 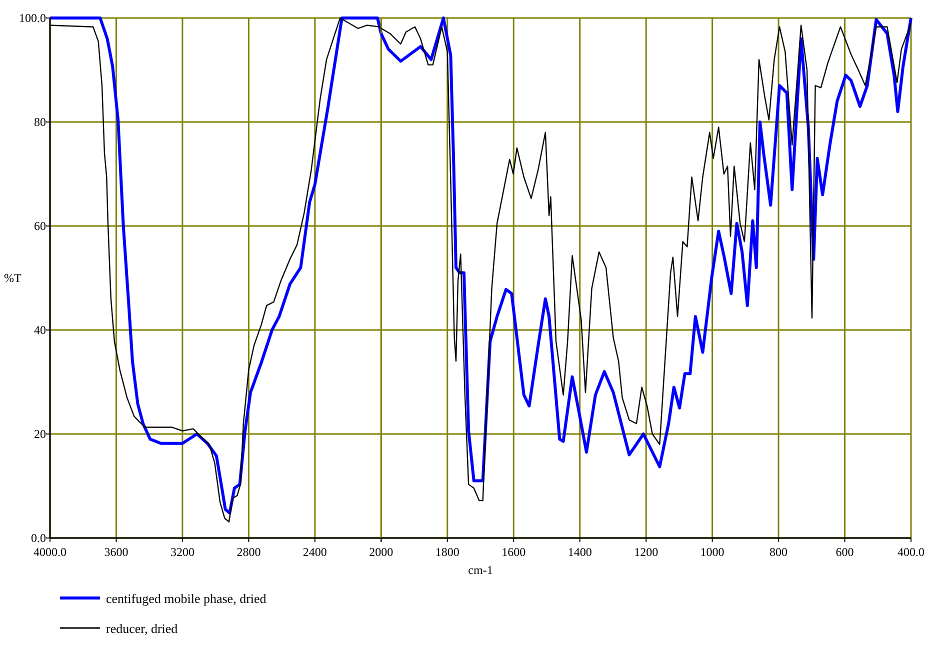 What do you see at coordinates (40, 226) in the screenshot?
I see `y-tick-label: 60` at bounding box center [40, 226].